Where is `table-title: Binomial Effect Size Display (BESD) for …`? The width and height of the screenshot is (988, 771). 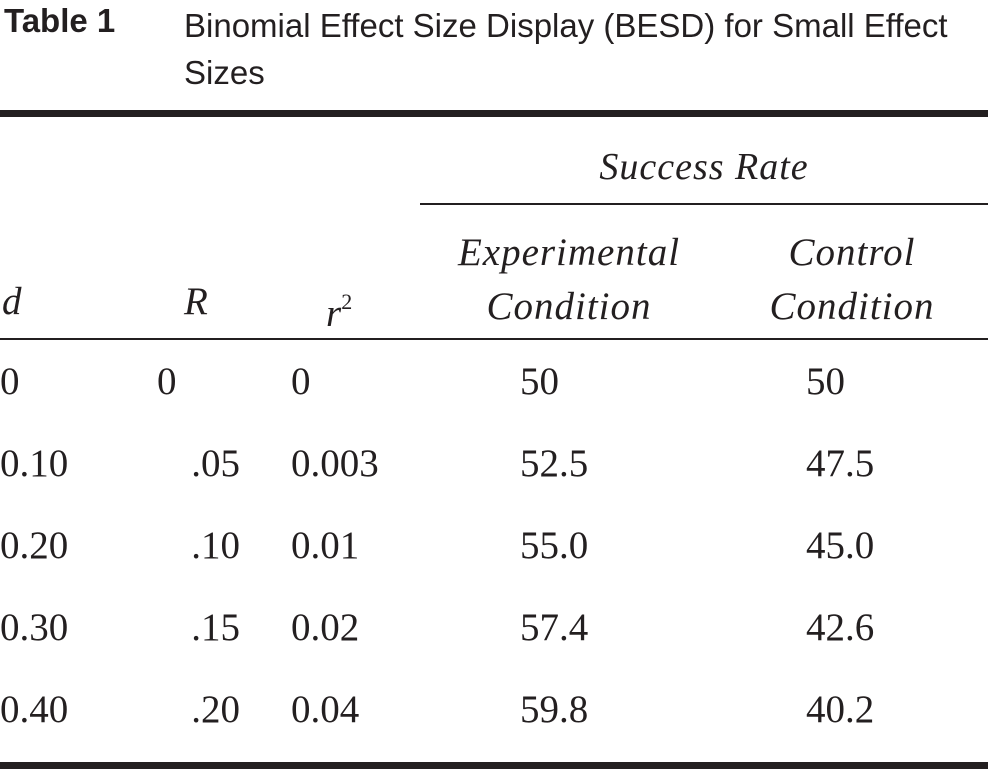
table-title: Binomial Effect Size Display (BESD) for … is located at coordinates (566, 49).